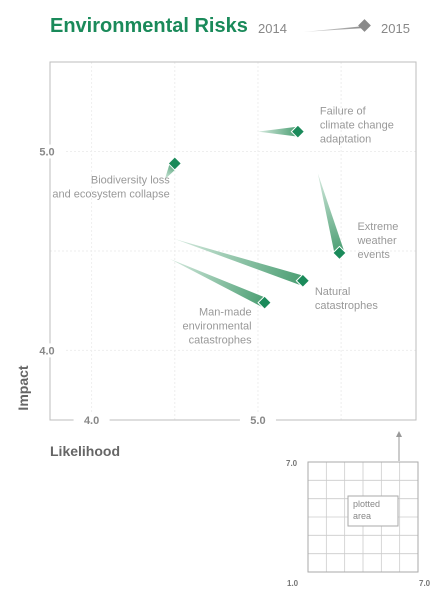 This screenshot has width=438, height=589. Describe the element at coordinates (377, 227) in the screenshot. I see `point-label-3: Extreme` at that location.